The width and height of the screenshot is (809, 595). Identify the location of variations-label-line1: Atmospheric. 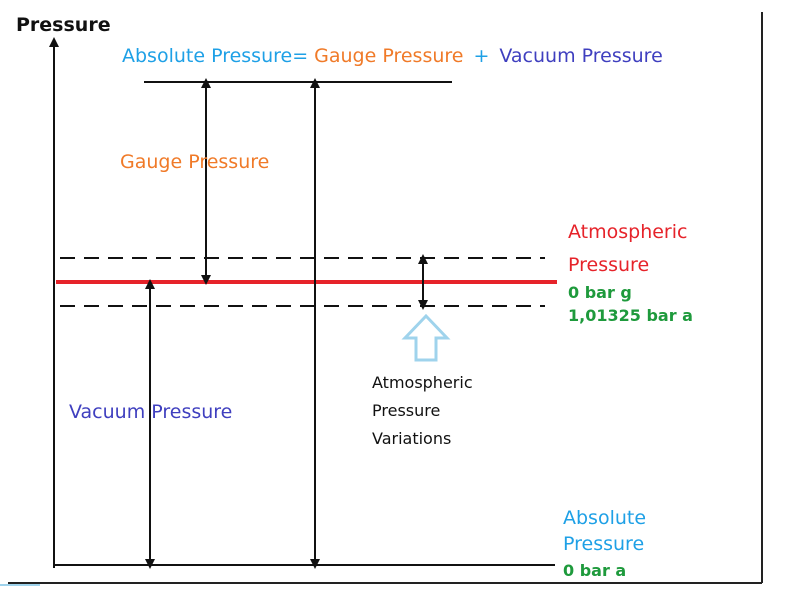
(422, 382).